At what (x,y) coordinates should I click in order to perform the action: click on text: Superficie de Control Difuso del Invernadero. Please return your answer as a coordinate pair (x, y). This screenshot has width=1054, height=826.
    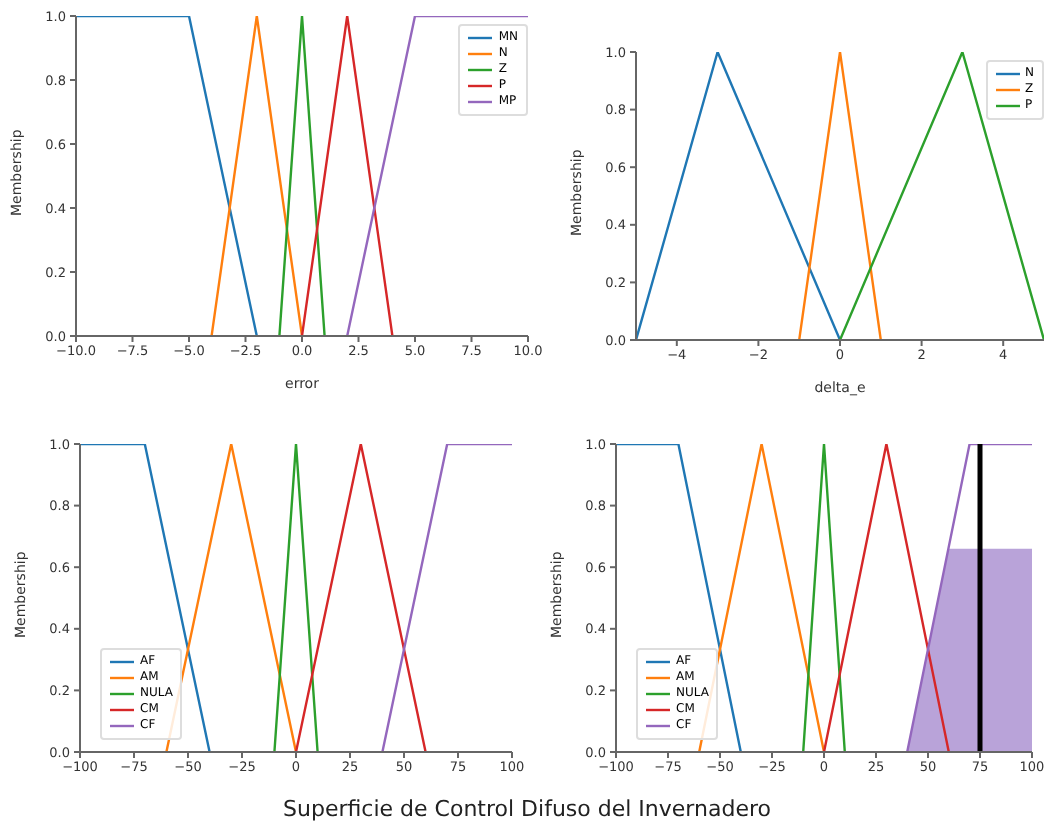
    Looking at the image, I should click on (527, 809).